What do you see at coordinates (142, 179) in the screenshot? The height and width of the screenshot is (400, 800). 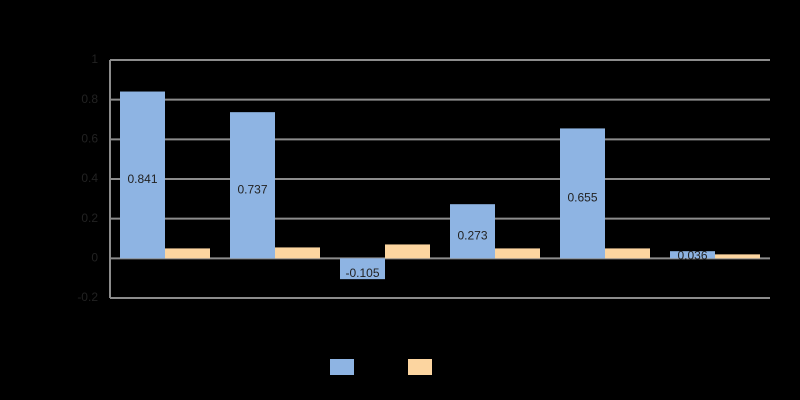 I see `data-label: 0.841` at bounding box center [142, 179].